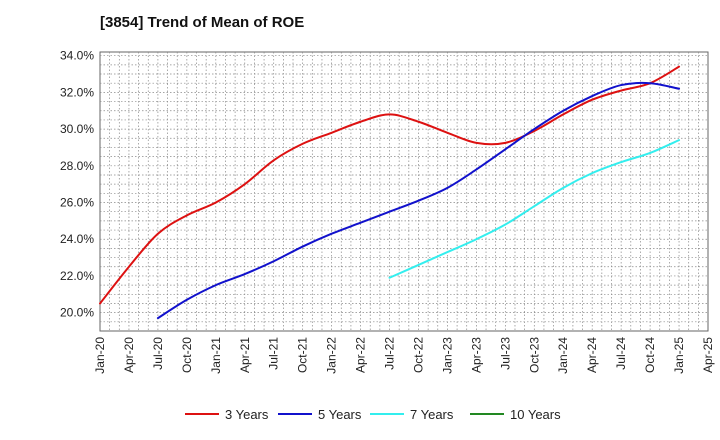  I want to click on x-tick-label: Oct-23, so click(534, 355).